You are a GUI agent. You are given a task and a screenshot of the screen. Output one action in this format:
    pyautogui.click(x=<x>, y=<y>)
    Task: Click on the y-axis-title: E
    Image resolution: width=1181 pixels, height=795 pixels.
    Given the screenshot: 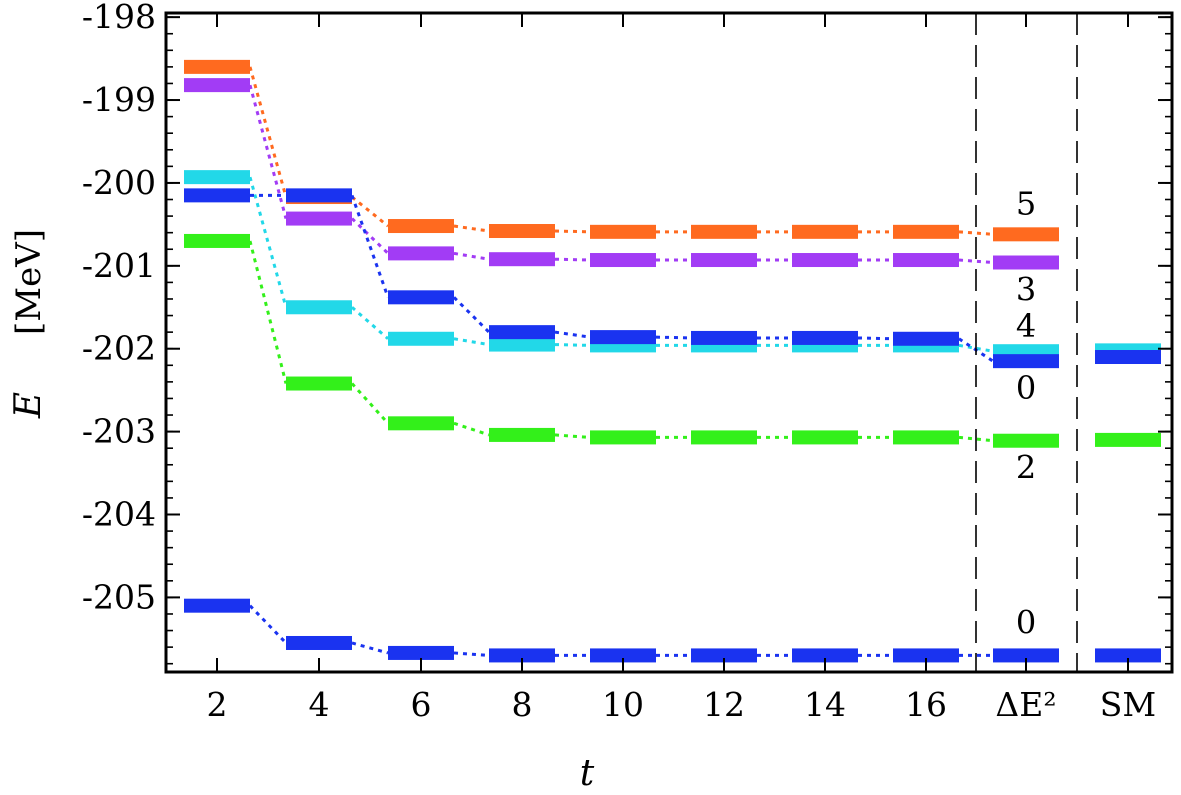 What is the action you would take?
    pyautogui.click(x=28, y=405)
    